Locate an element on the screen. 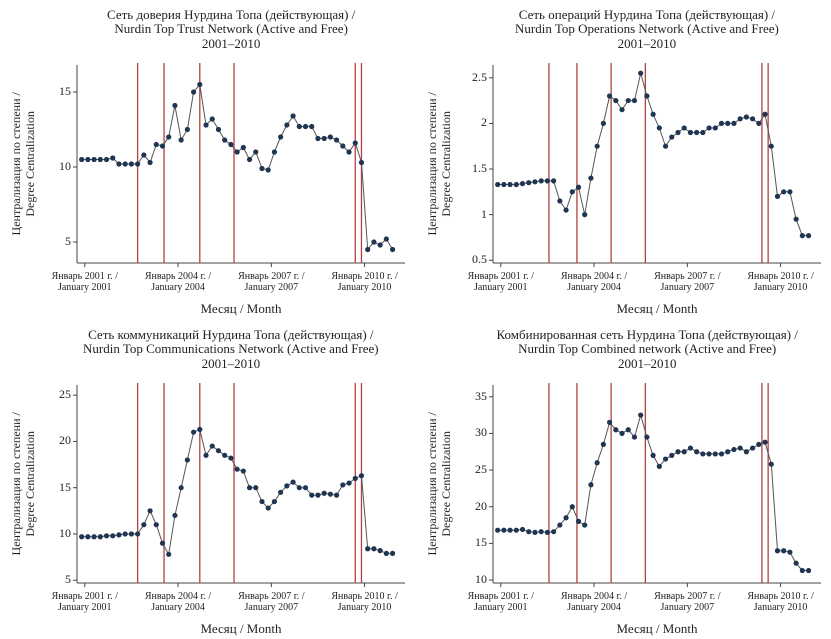  y-tick-label: 0.5 is located at coordinates (479, 259).